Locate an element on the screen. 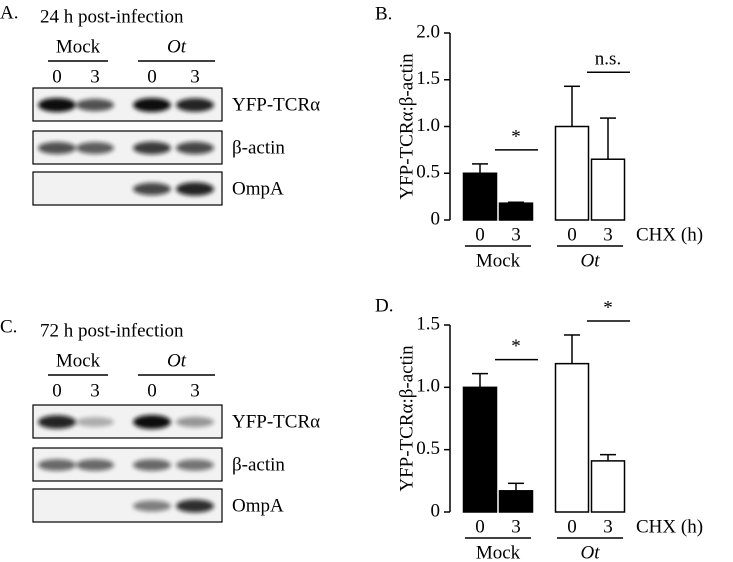 The height and width of the screenshot is (562, 733). y-tick-label: 2.0 is located at coordinates (428, 31).